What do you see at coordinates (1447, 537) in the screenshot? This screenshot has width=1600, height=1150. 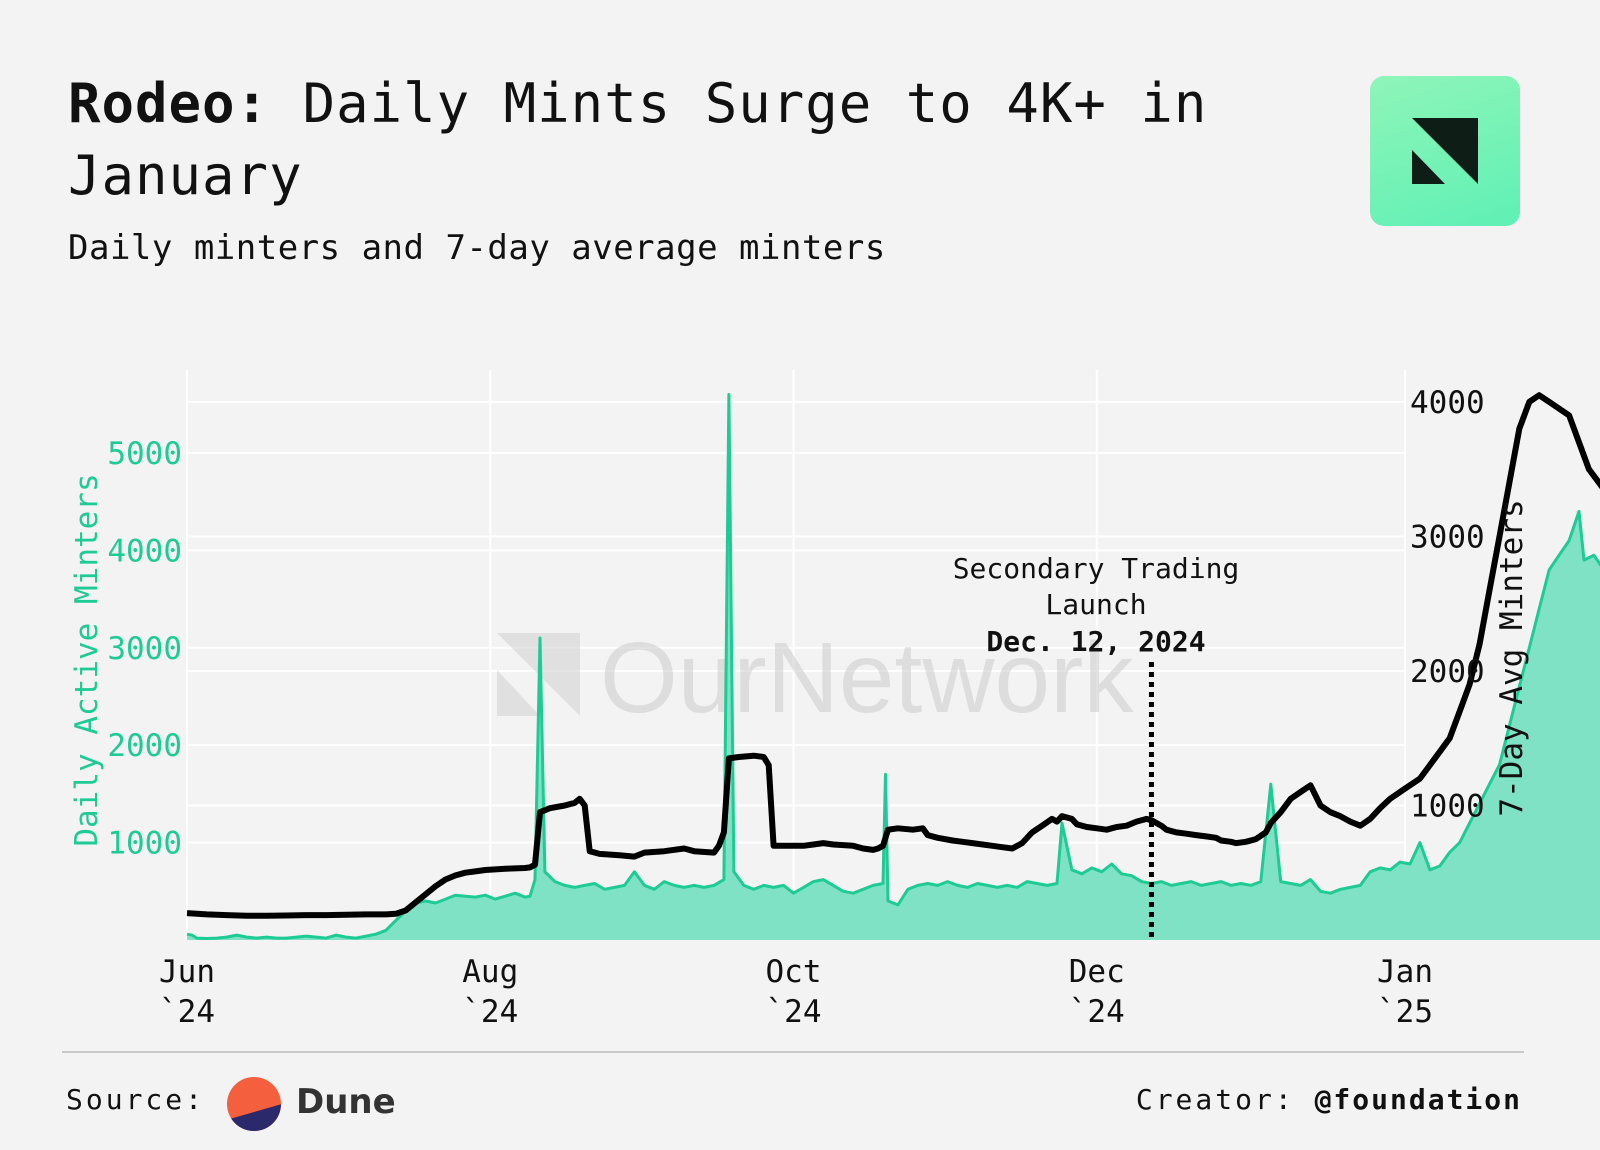 I see `y-right-tick-label: 3000` at bounding box center [1447, 537].